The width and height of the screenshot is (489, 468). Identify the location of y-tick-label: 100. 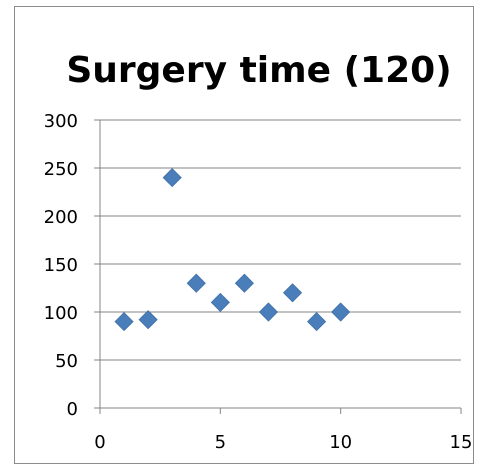
(61, 313).